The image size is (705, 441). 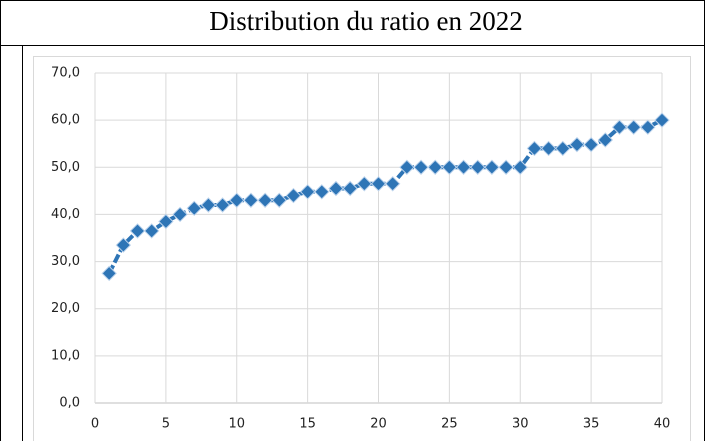 What do you see at coordinates (520, 424) in the screenshot?
I see `x-tick-label: 30` at bounding box center [520, 424].